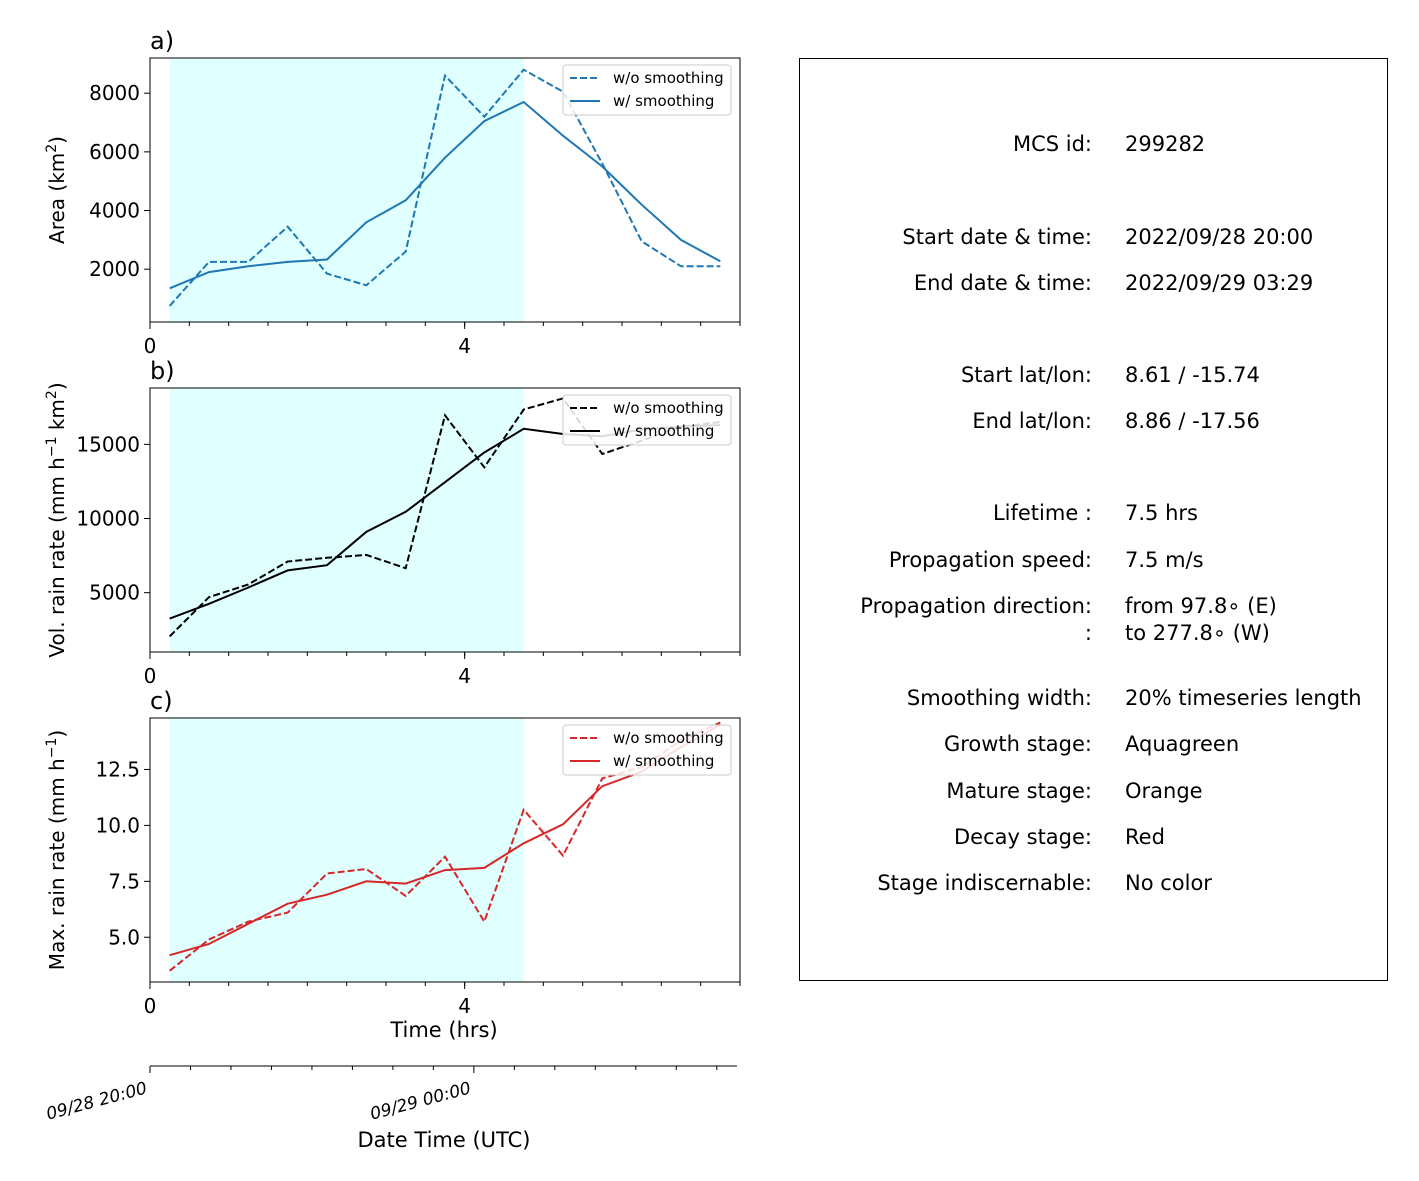  I want to click on info-label: :, so click(1088, 633).